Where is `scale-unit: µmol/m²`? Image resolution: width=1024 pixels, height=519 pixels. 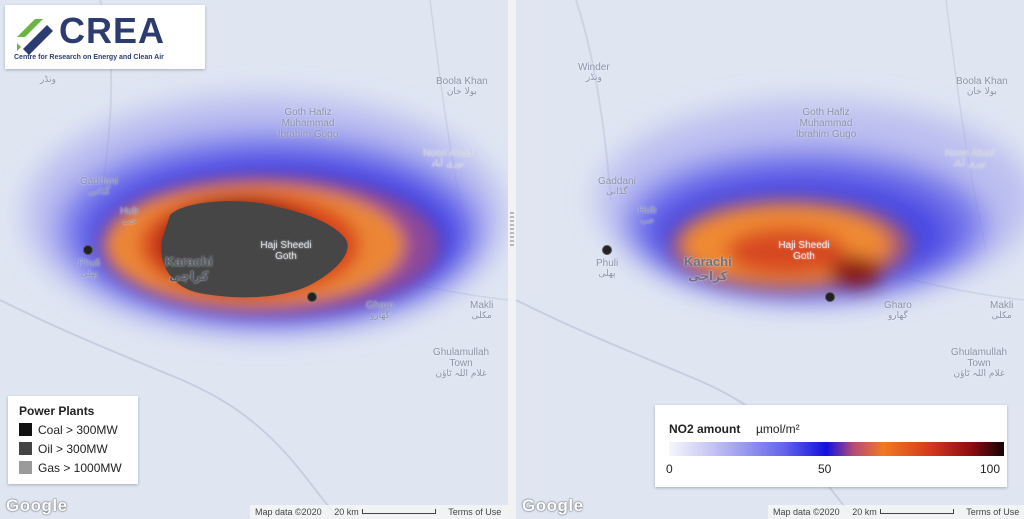
scale-unit: µmol/m² is located at coordinates (778, 429).